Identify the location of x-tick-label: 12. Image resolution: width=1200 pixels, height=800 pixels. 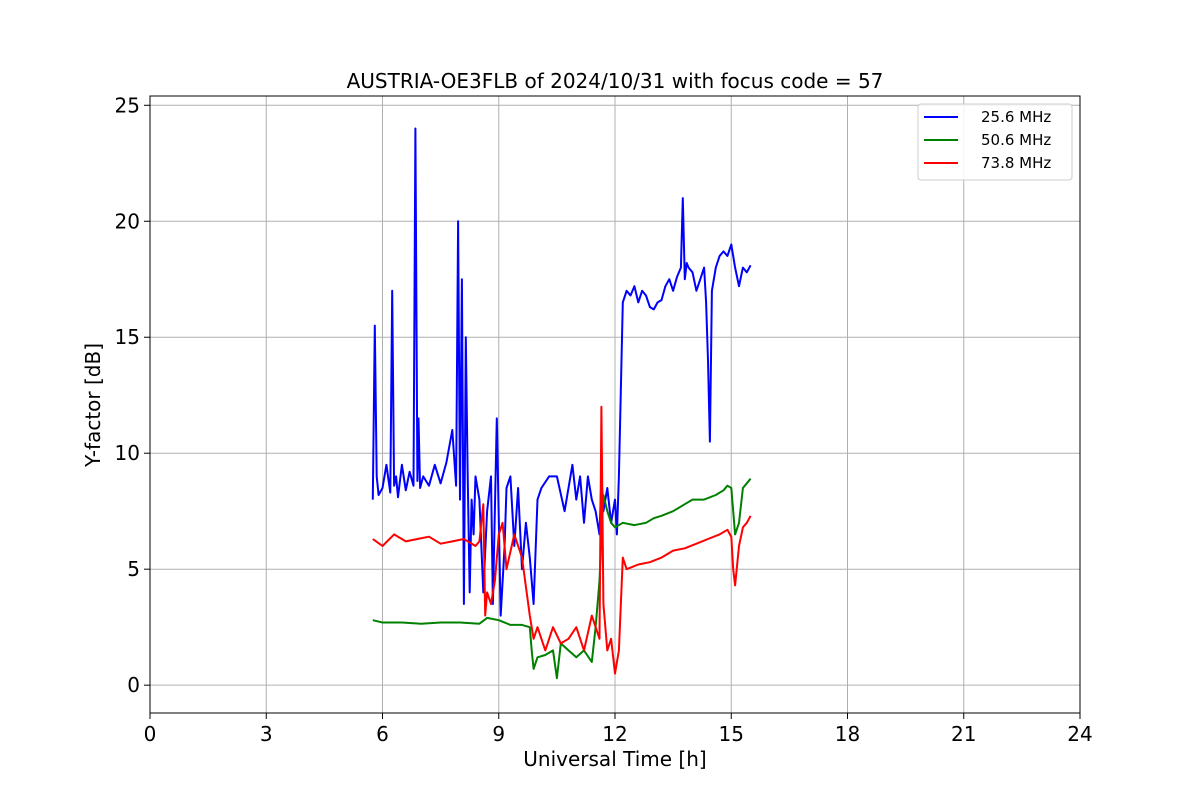
(614, 734).